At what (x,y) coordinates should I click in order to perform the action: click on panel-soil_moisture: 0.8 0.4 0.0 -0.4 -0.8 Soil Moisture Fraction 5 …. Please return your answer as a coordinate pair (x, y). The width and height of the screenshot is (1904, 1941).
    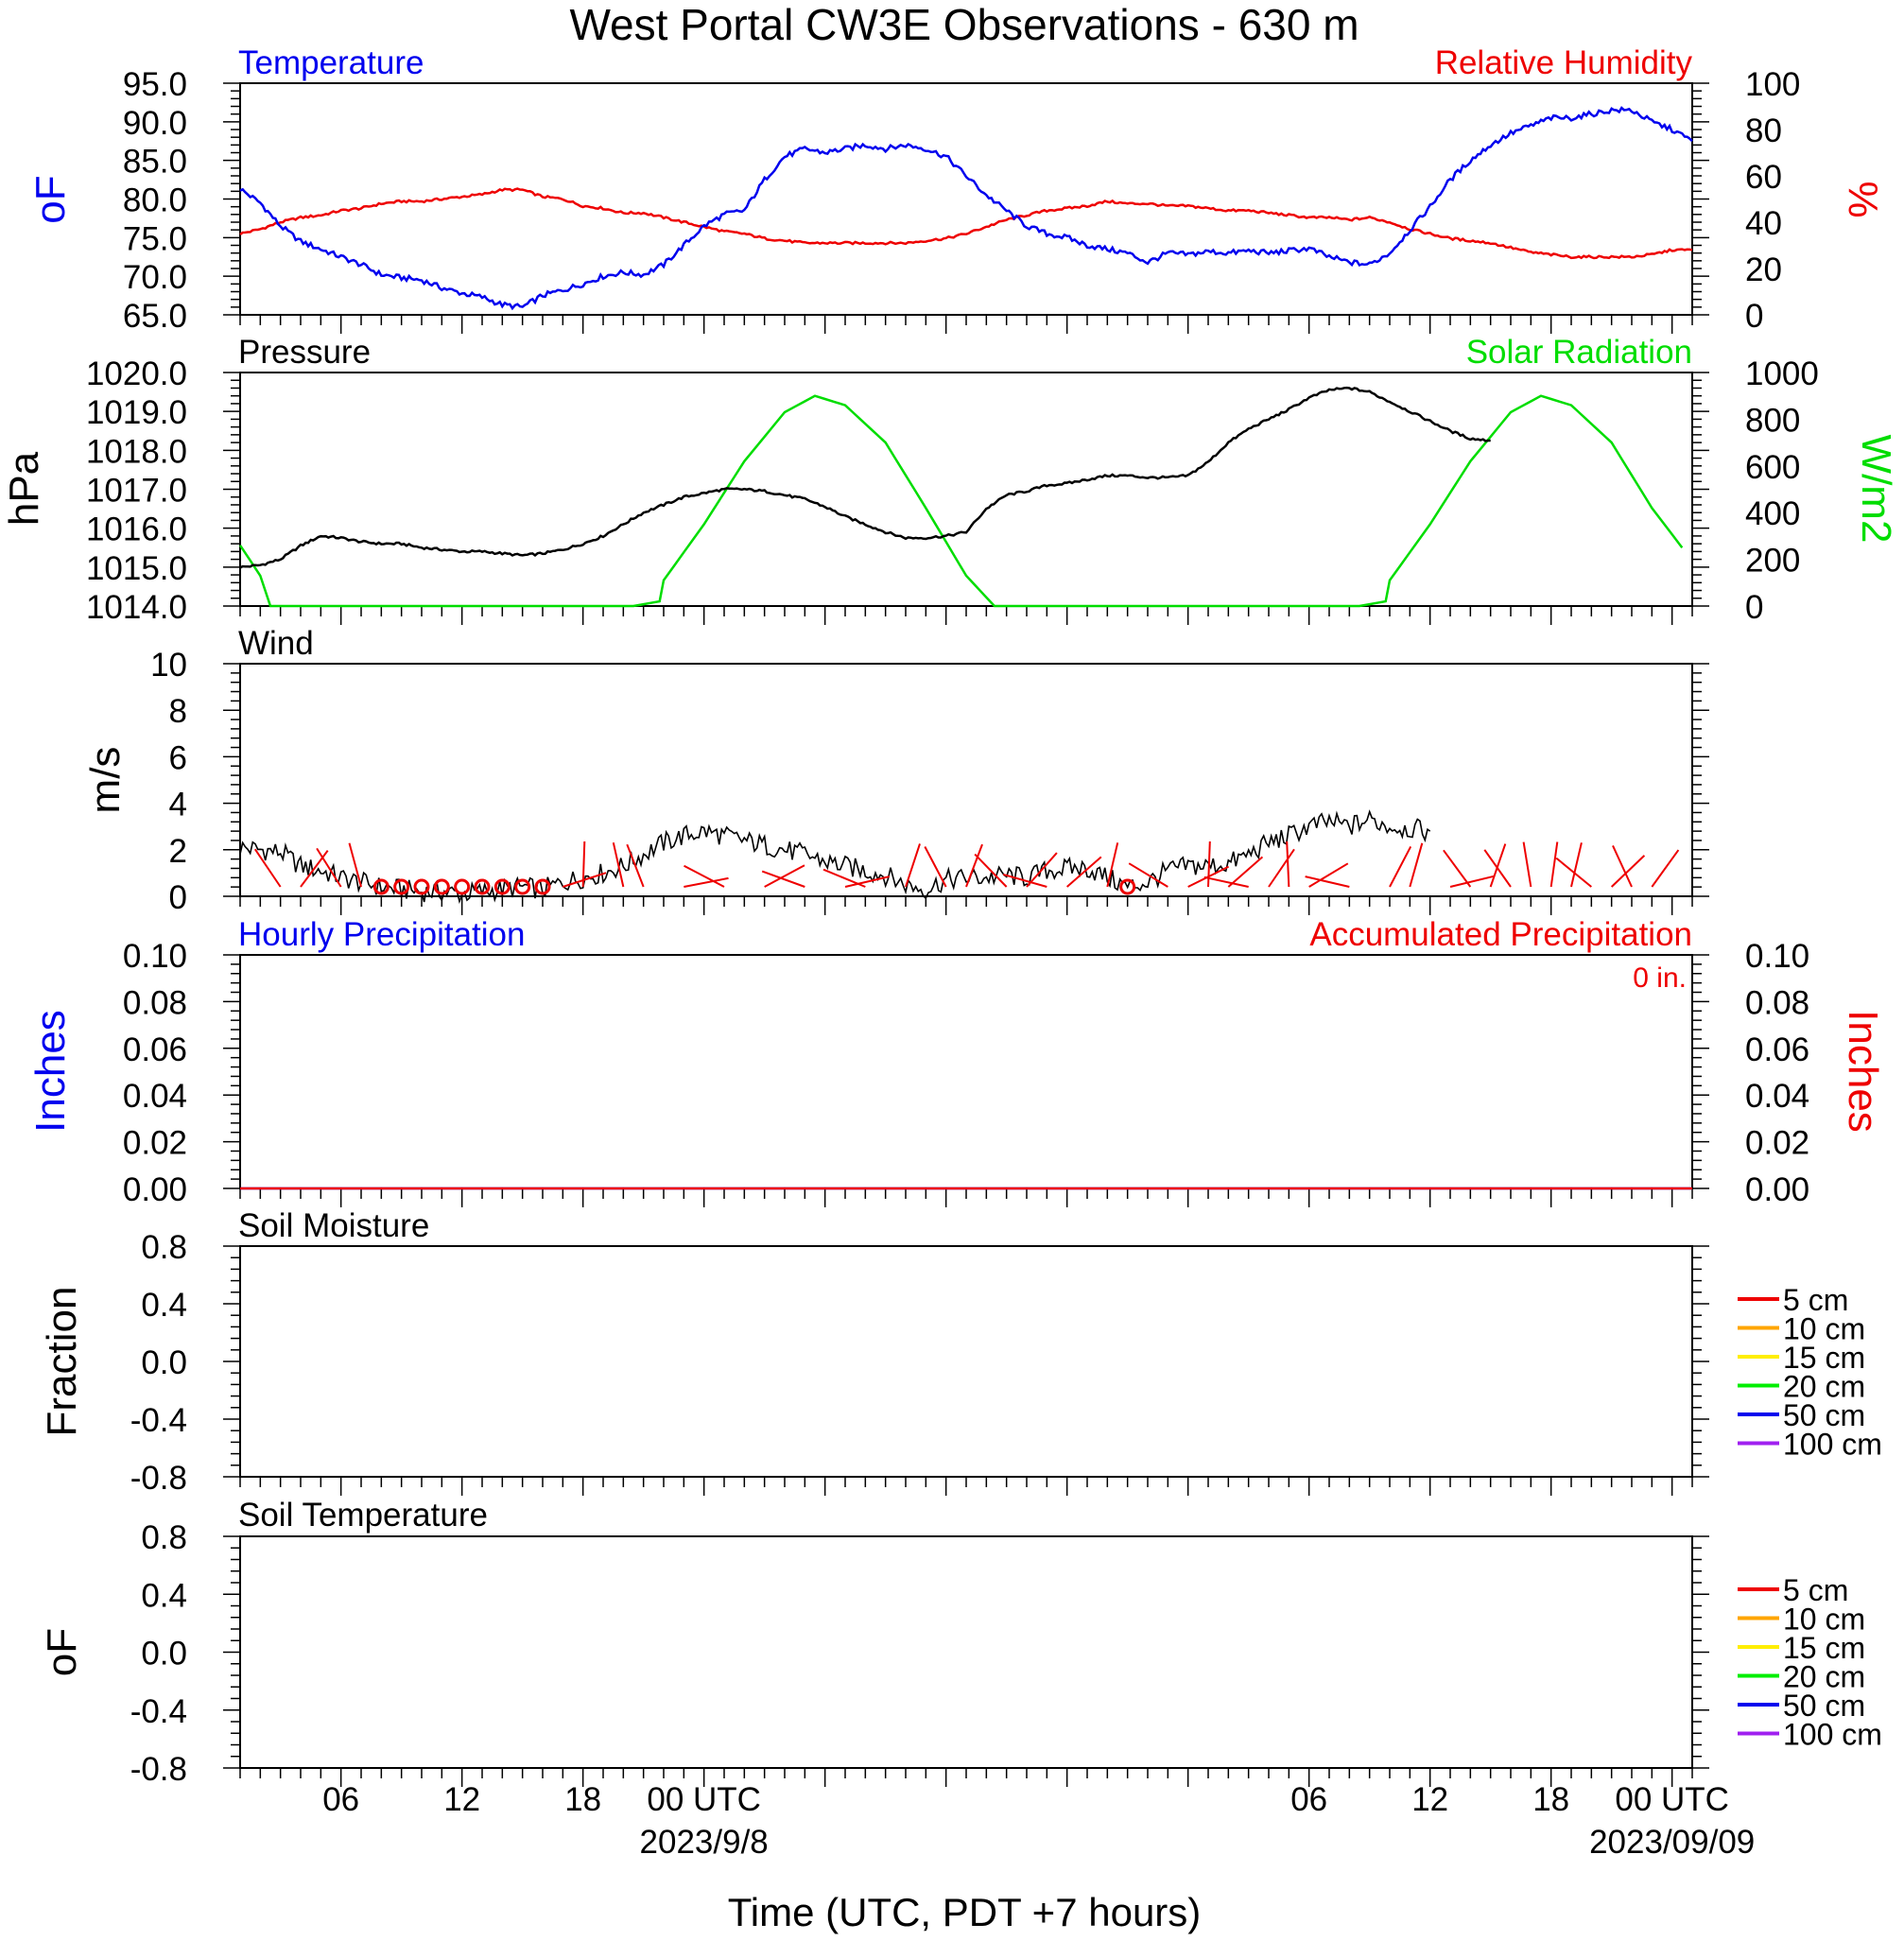
    Looking at the image, I should click on (960, 1352).